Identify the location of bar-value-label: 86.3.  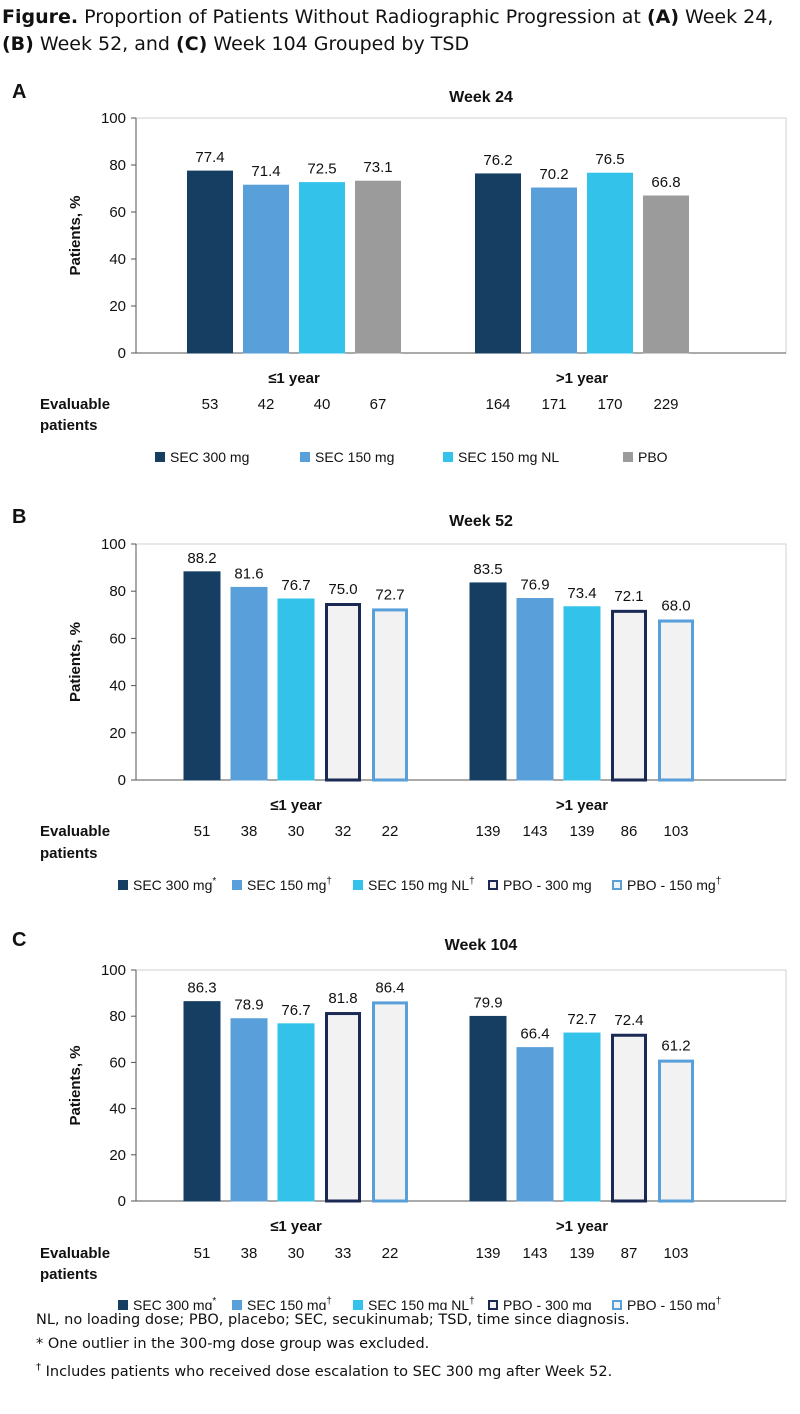
(201, 988).